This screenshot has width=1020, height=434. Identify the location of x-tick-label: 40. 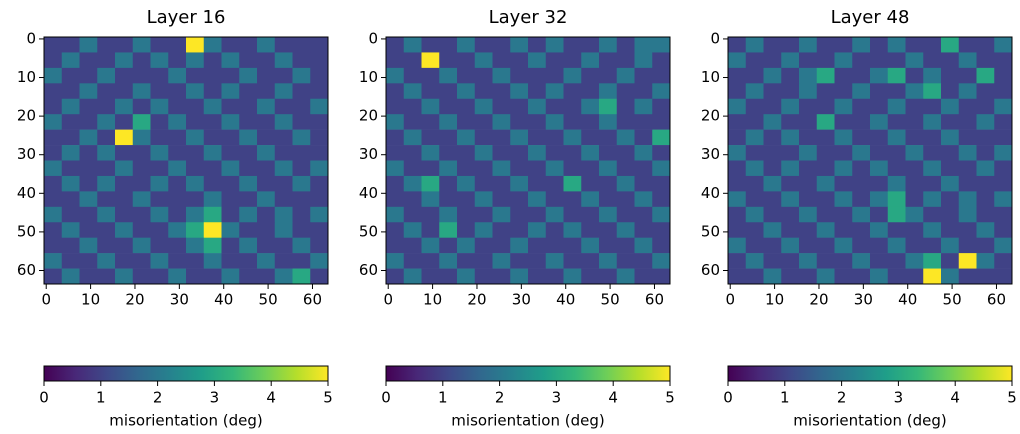
(907, 300).